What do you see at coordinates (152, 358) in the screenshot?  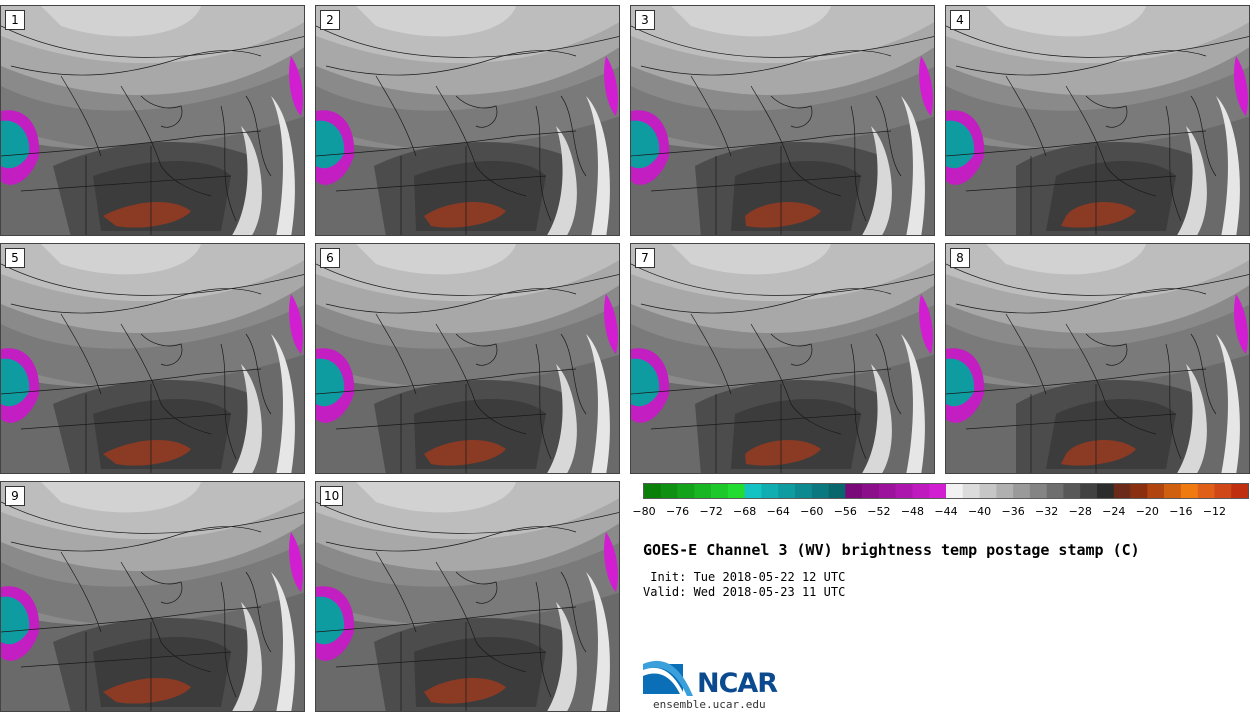 I see `ensemble-member-panel: 5` at bounding box center [152, 358].